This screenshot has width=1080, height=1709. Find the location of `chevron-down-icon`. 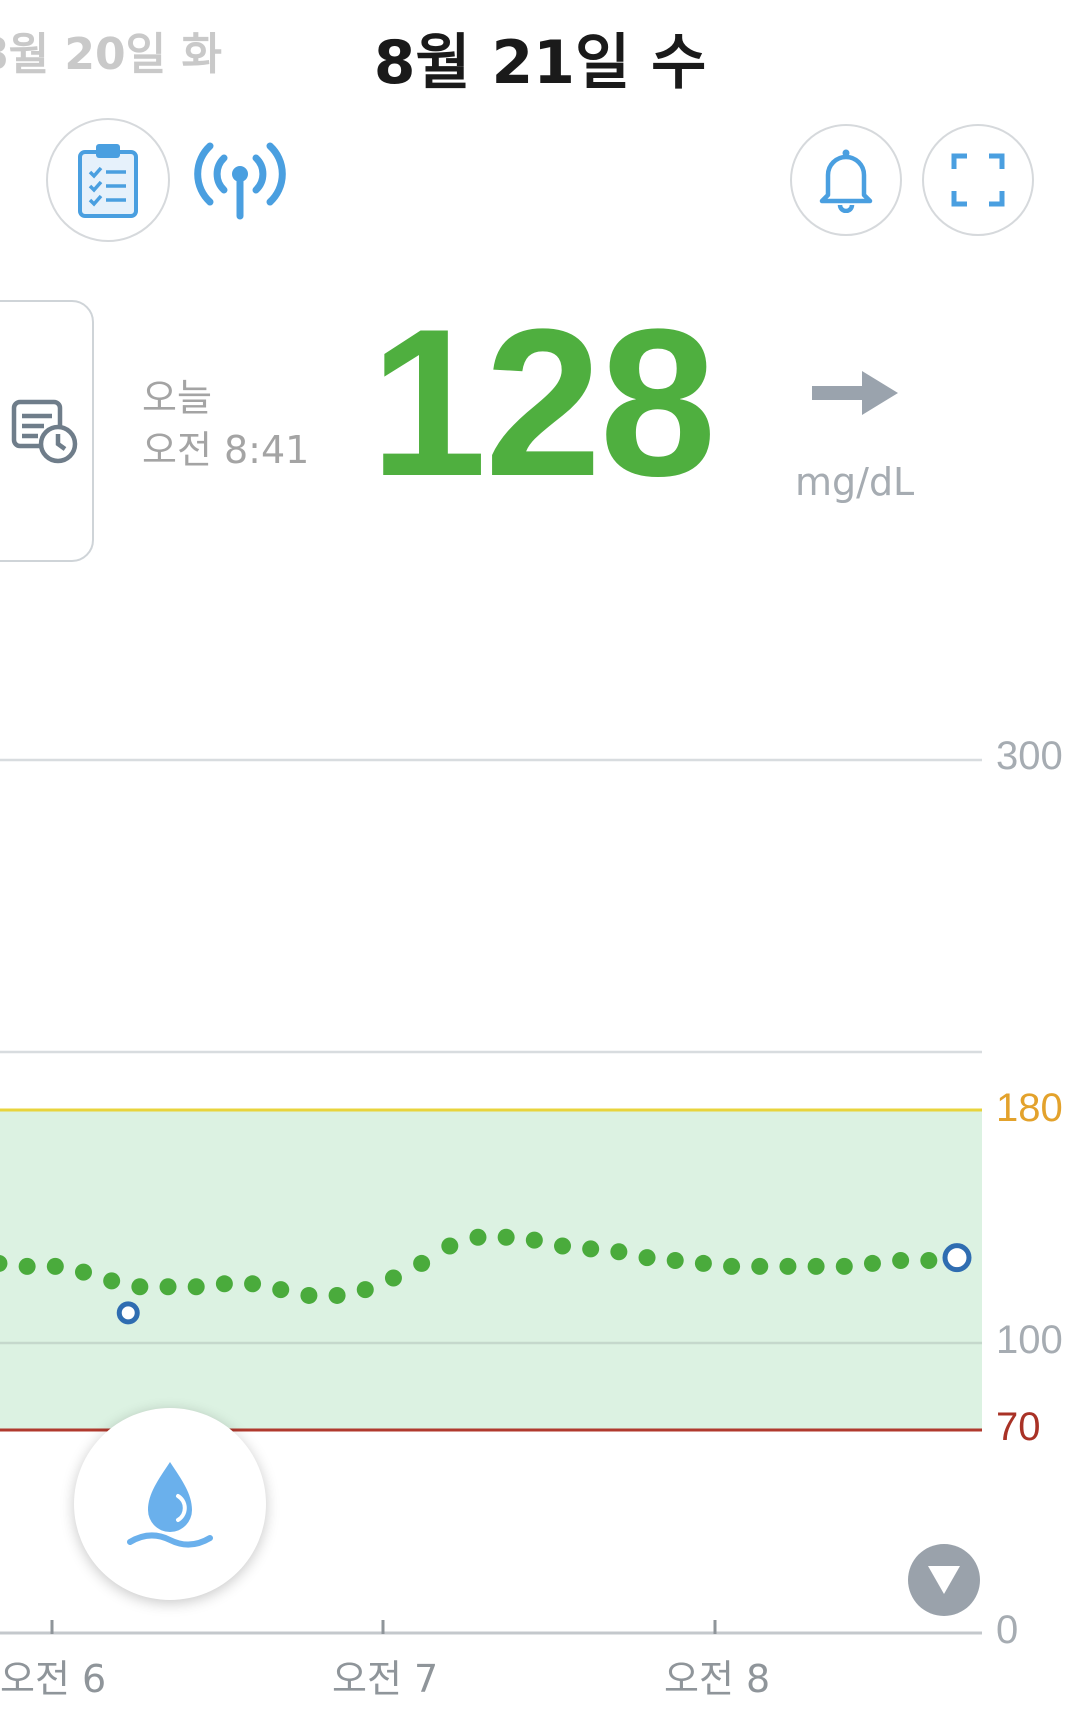

chevron-down-icon is located at coordinates (944, 1580).